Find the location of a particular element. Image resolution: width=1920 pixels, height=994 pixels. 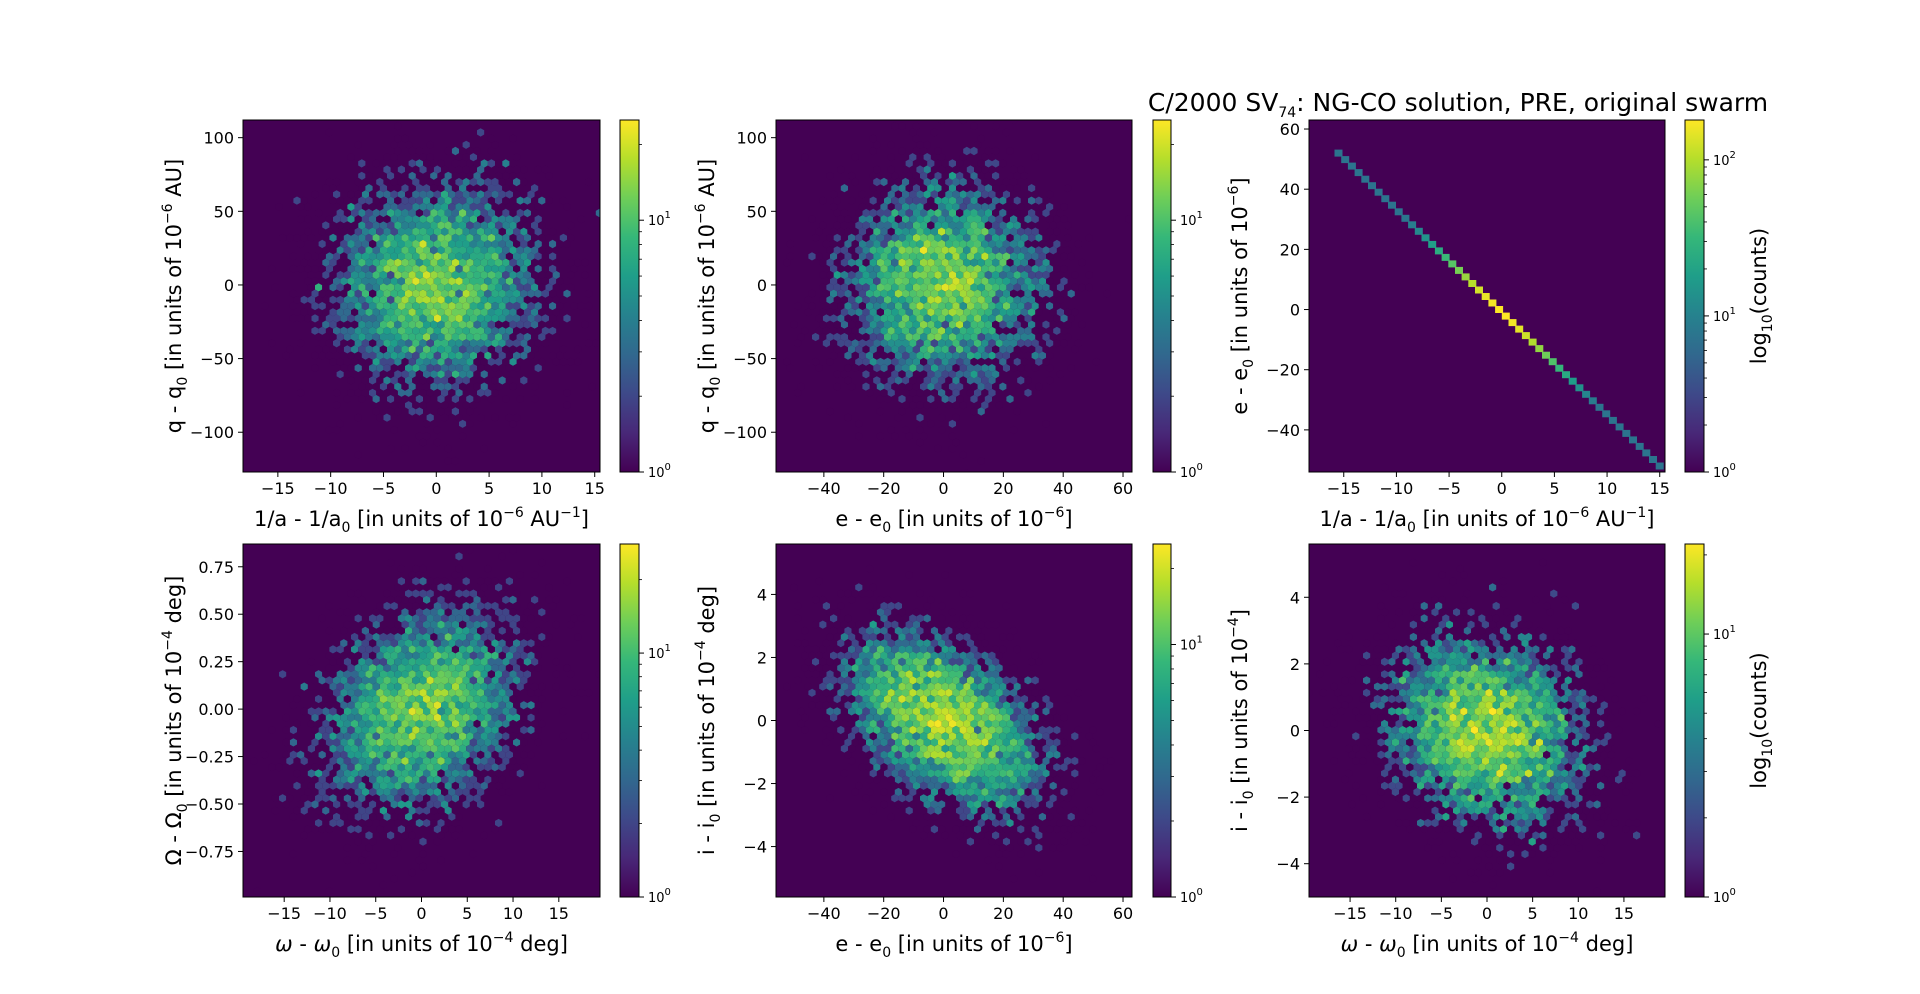

y-tick-label: 100 is located at coordinates (751, 138).